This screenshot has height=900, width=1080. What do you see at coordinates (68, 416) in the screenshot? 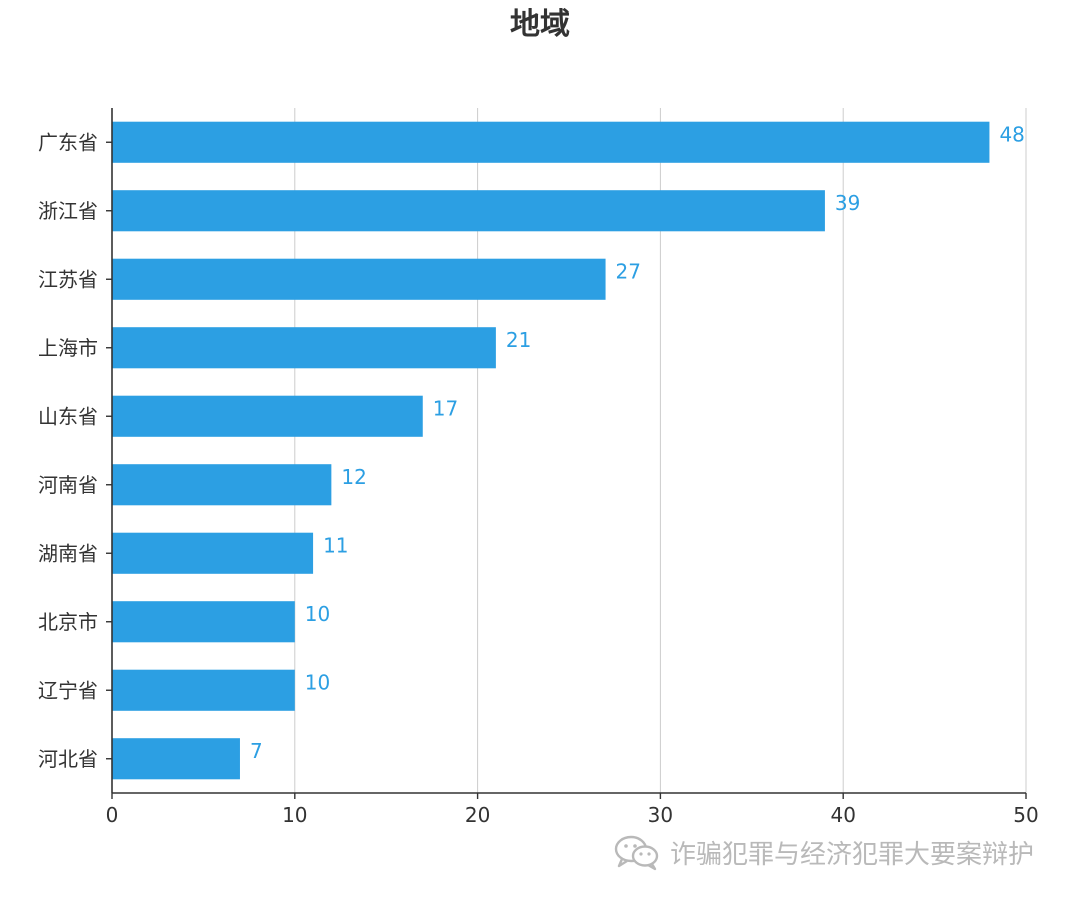
I see `category-label: 山东省` at bounding box center [68, 416].